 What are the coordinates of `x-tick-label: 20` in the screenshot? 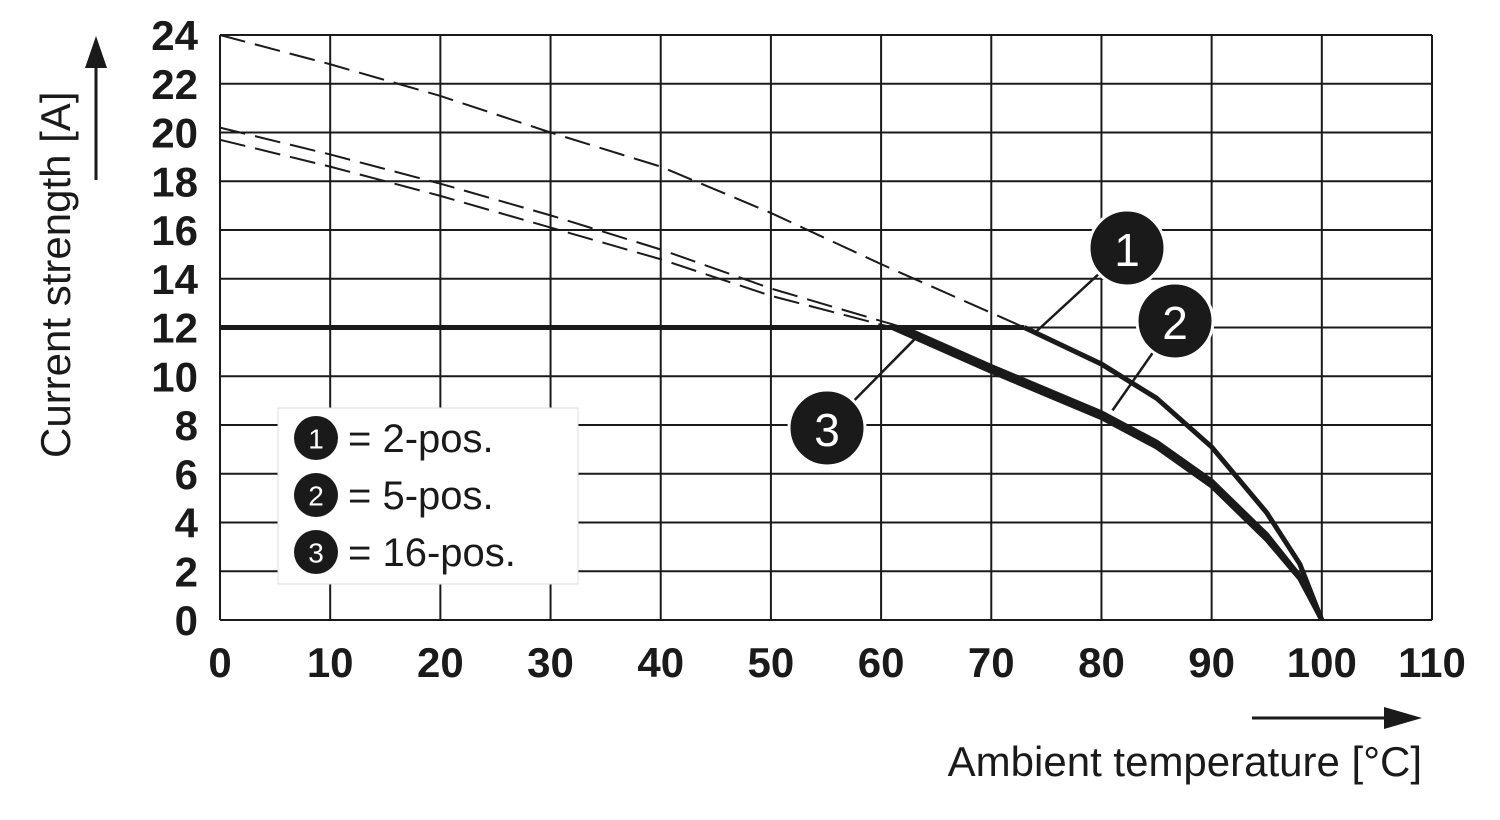 It's located at (440, 662).